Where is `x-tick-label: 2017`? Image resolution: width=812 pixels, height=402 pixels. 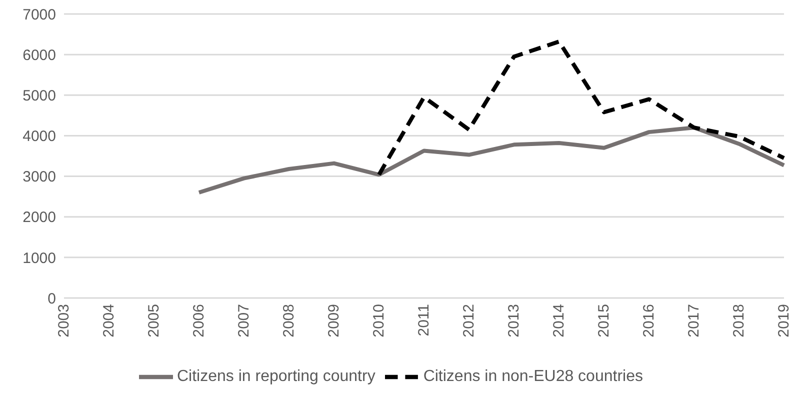 x-tick-label: 2017 is located at coordinates (694, 321).